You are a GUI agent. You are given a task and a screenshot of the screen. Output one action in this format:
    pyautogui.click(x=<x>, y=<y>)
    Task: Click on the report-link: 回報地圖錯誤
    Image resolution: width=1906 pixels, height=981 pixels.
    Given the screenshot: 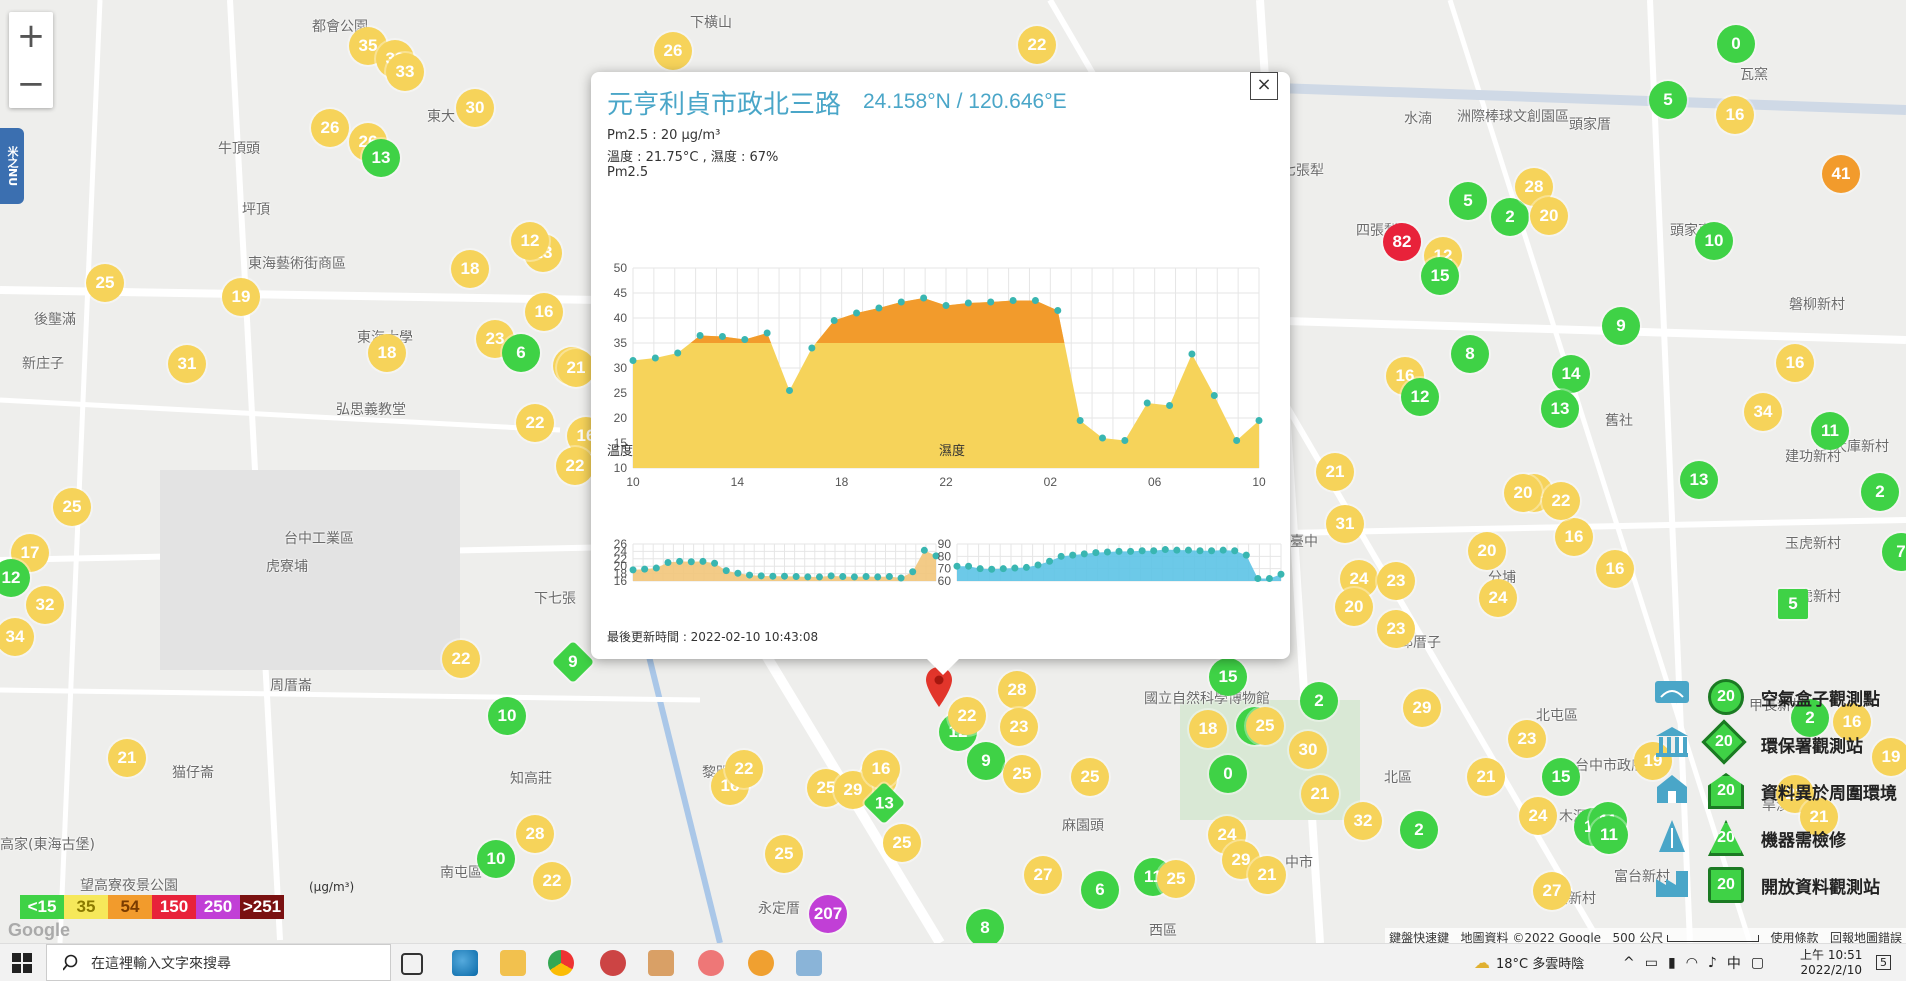 What is the action you would take?
    pyautogui.click(x=1865, y=938)
    